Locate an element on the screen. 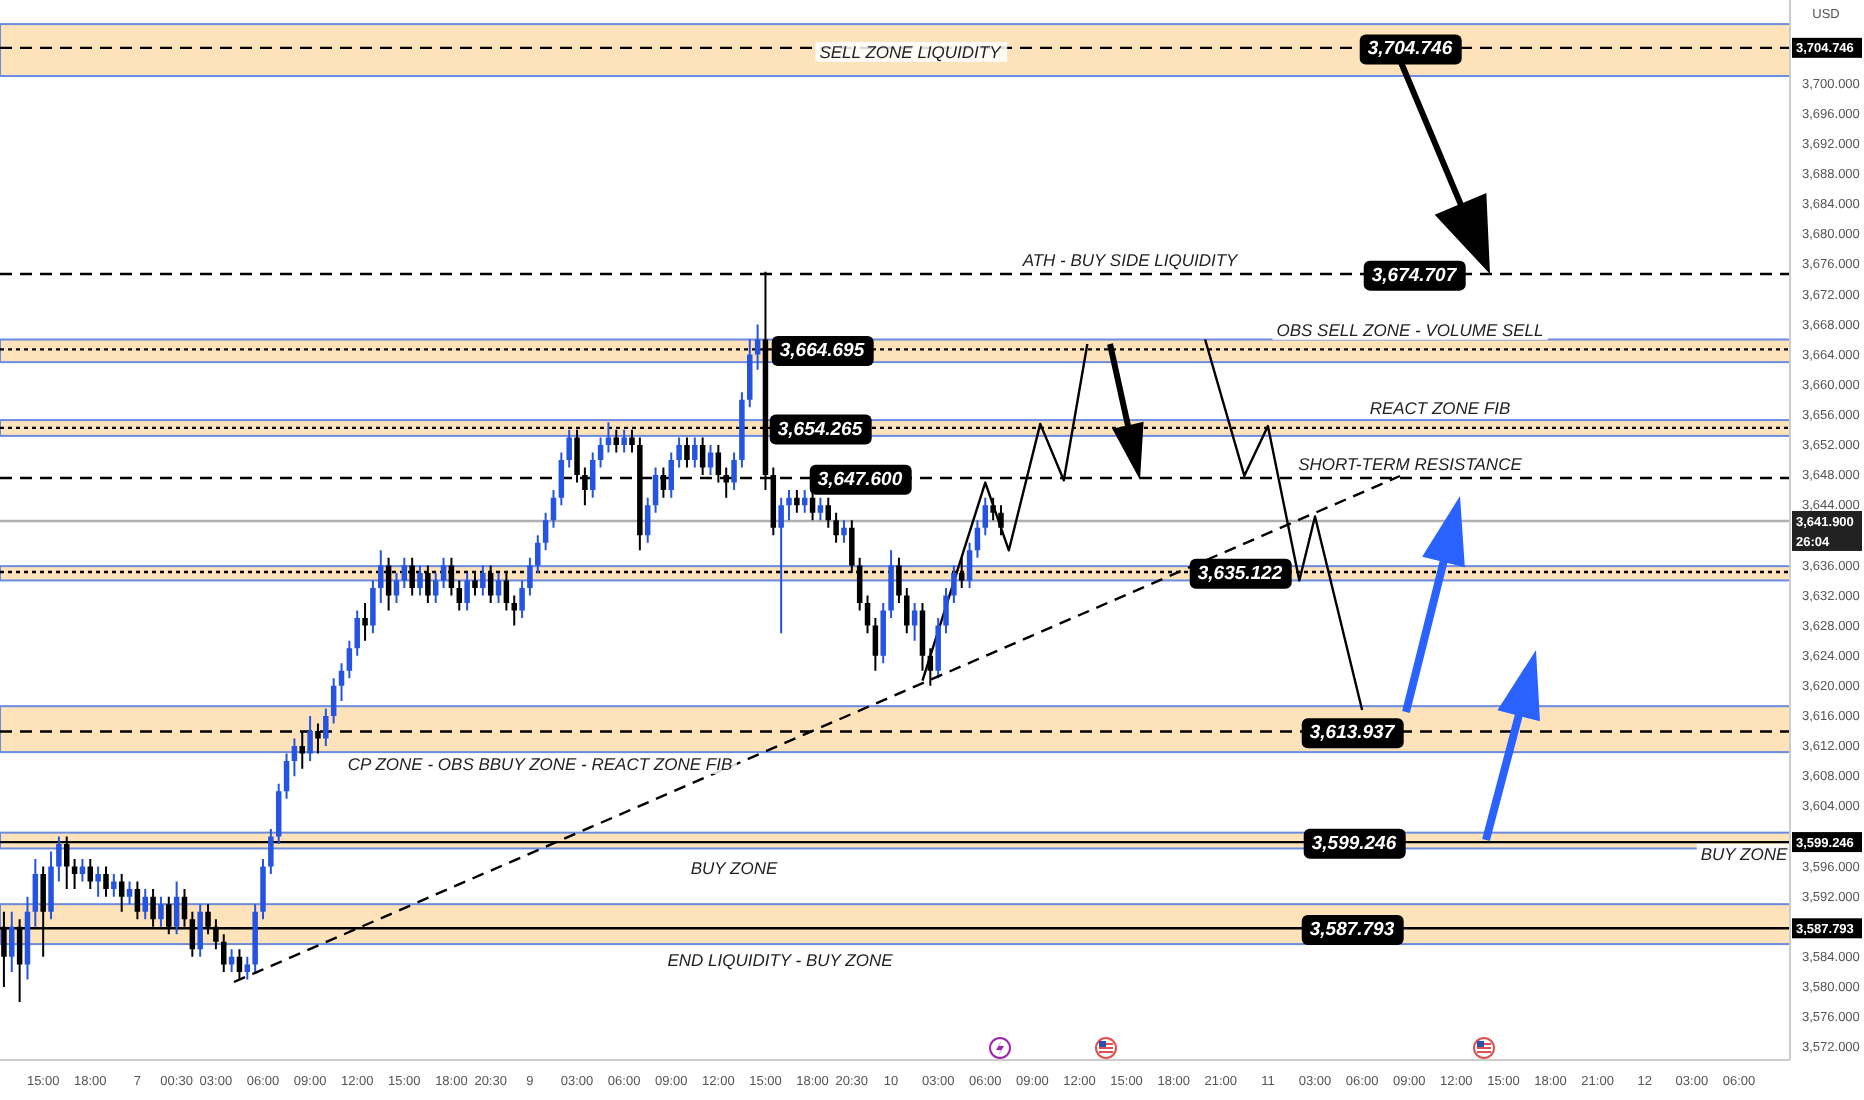 The height and width of the screenshot is (1100, 1864). annotation: 3,647.600 is located at coordinates (860, 479).